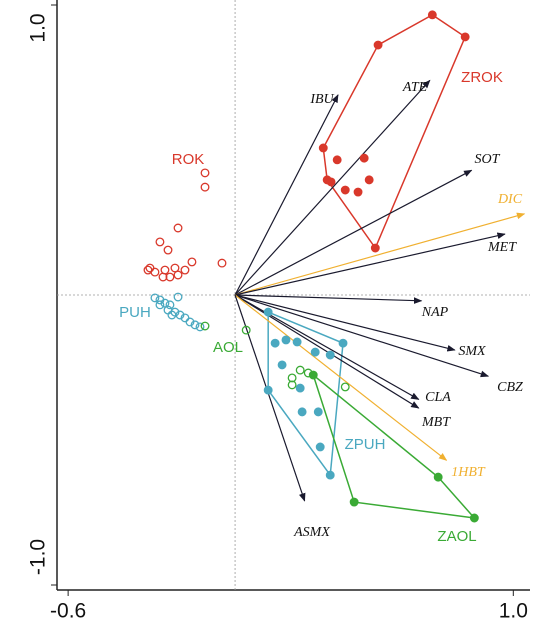 The height and width of the screenshot is (630, 540). What do you see at coordinates (38, 27) in the screenshot?
I see `y-tick-label: 1.0` at bounding box center [38, 27].